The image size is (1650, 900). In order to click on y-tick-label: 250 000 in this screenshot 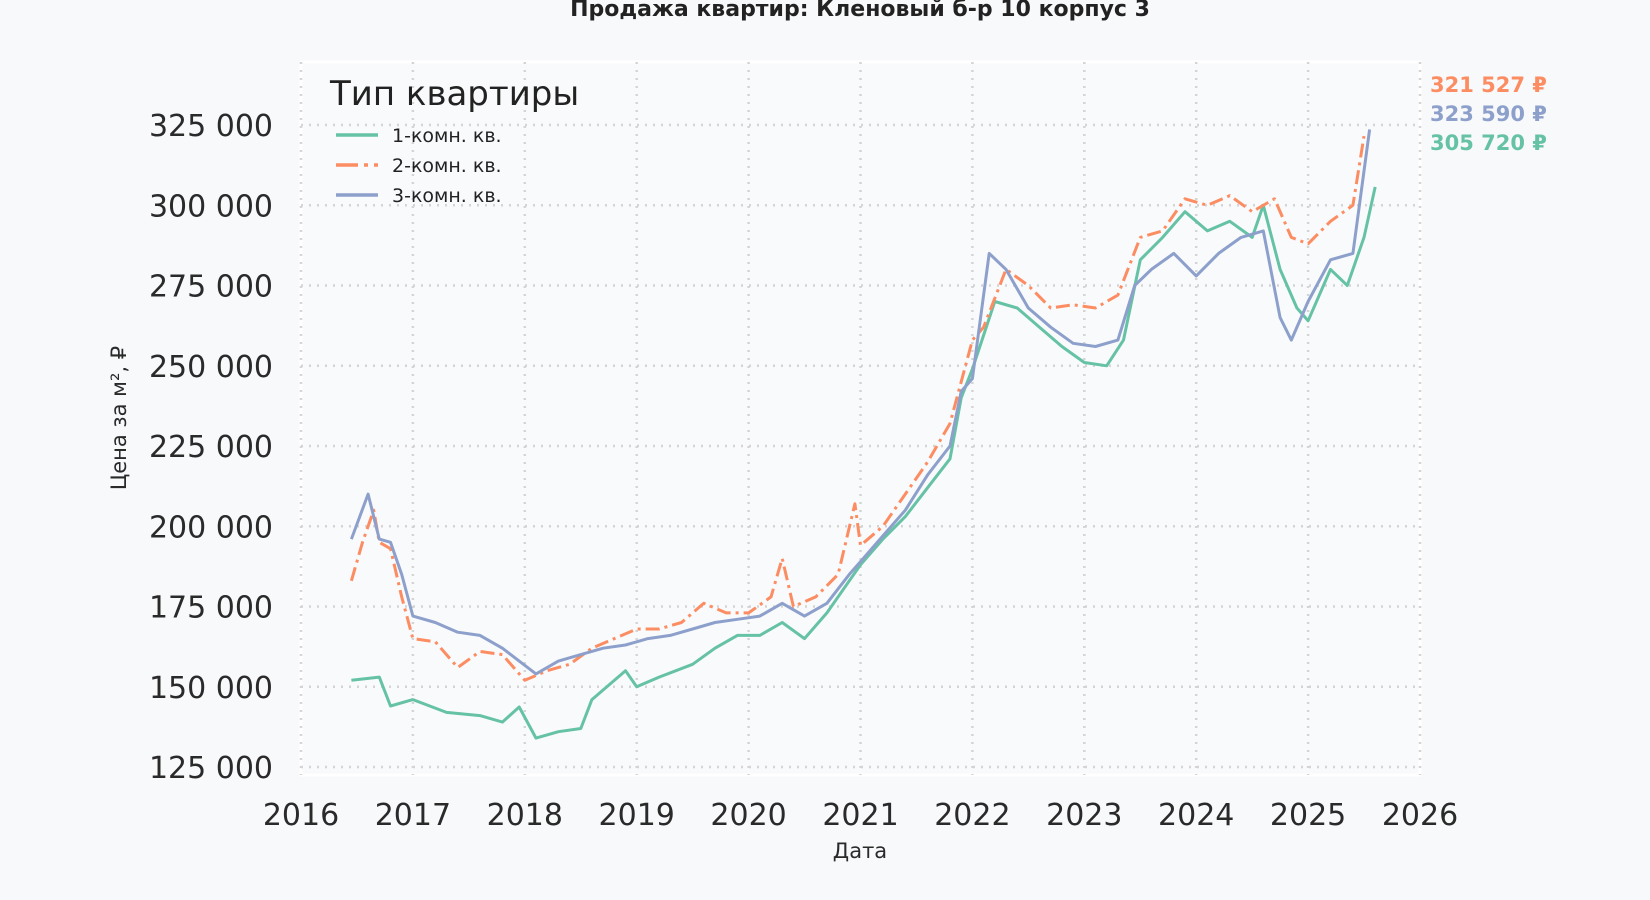, I will do `click(211, 367)`.